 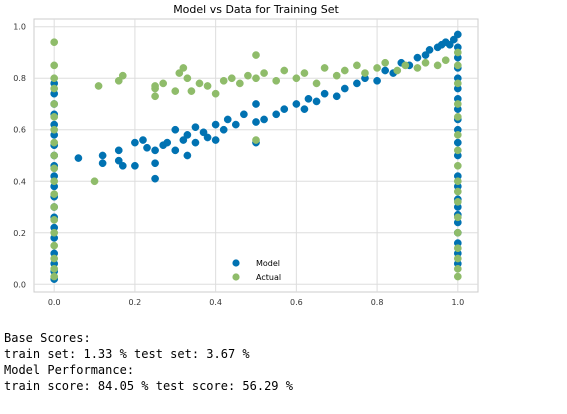 I want to click on legend-label-model: Model, so click(x=268, y=263).